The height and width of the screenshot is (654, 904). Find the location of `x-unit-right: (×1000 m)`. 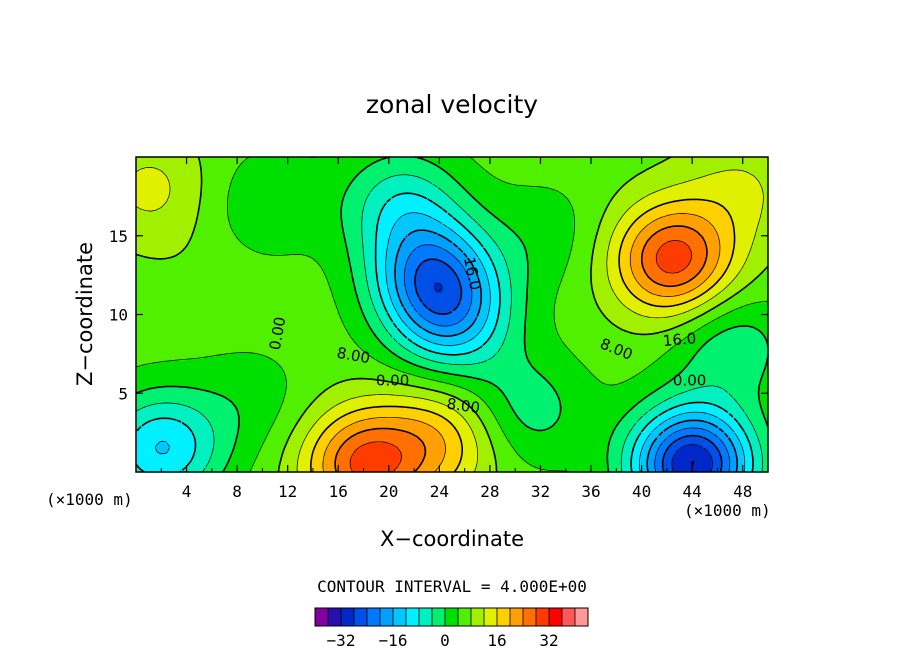

x-unit-right: (×1000 m) is located at coordinates (727, 510).